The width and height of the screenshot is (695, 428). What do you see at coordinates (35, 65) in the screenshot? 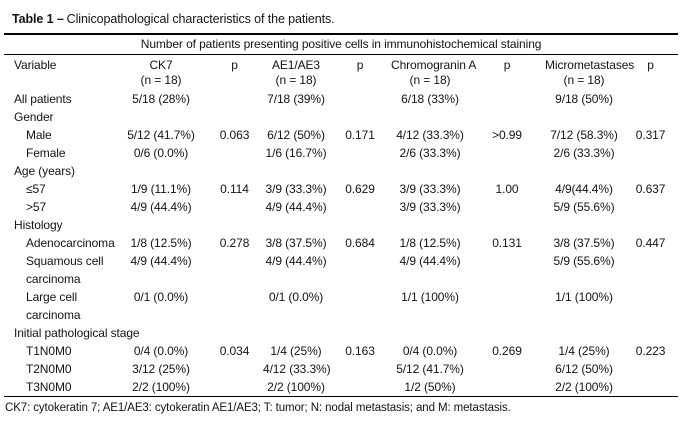
I see `column-label: Variable` at bounding box center [35, 65].